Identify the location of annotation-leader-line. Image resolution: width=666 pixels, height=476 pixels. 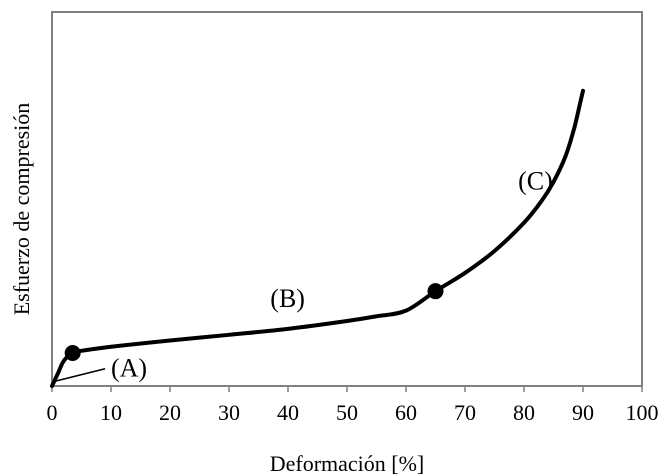
(80, 375).